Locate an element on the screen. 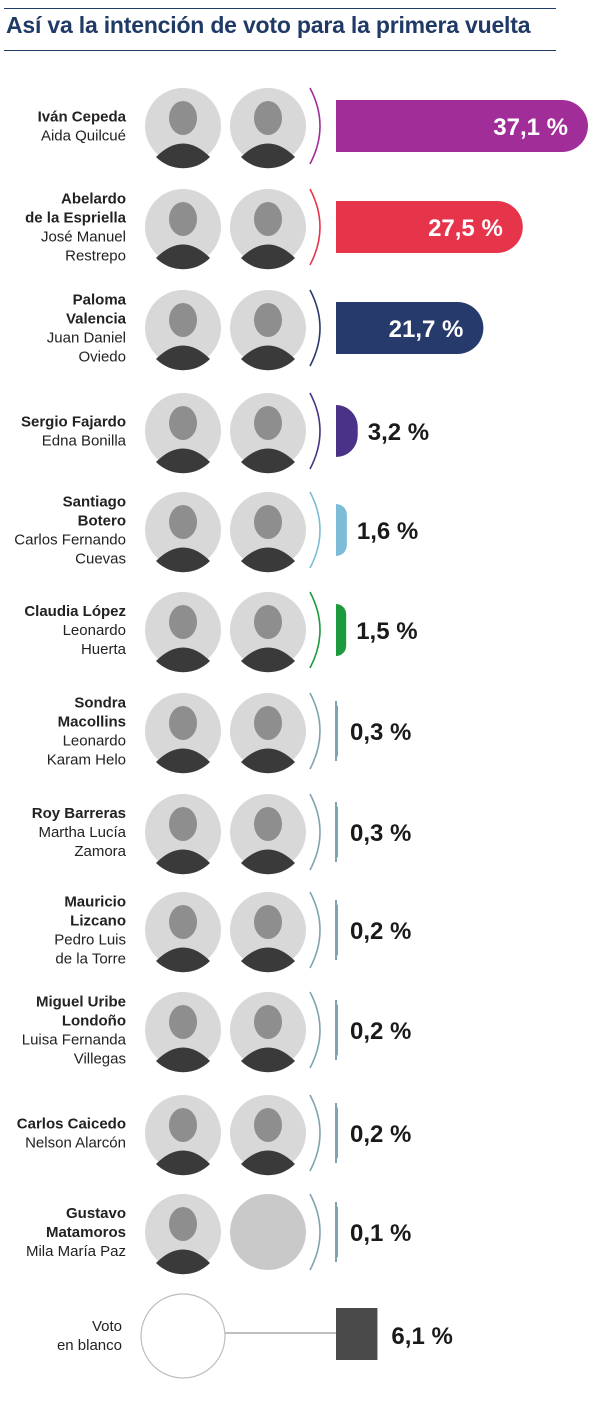 The width and height of the screenshot is (600, 1403). candidate-name: Miguel Uribe is located at coordinates (81, 1002).